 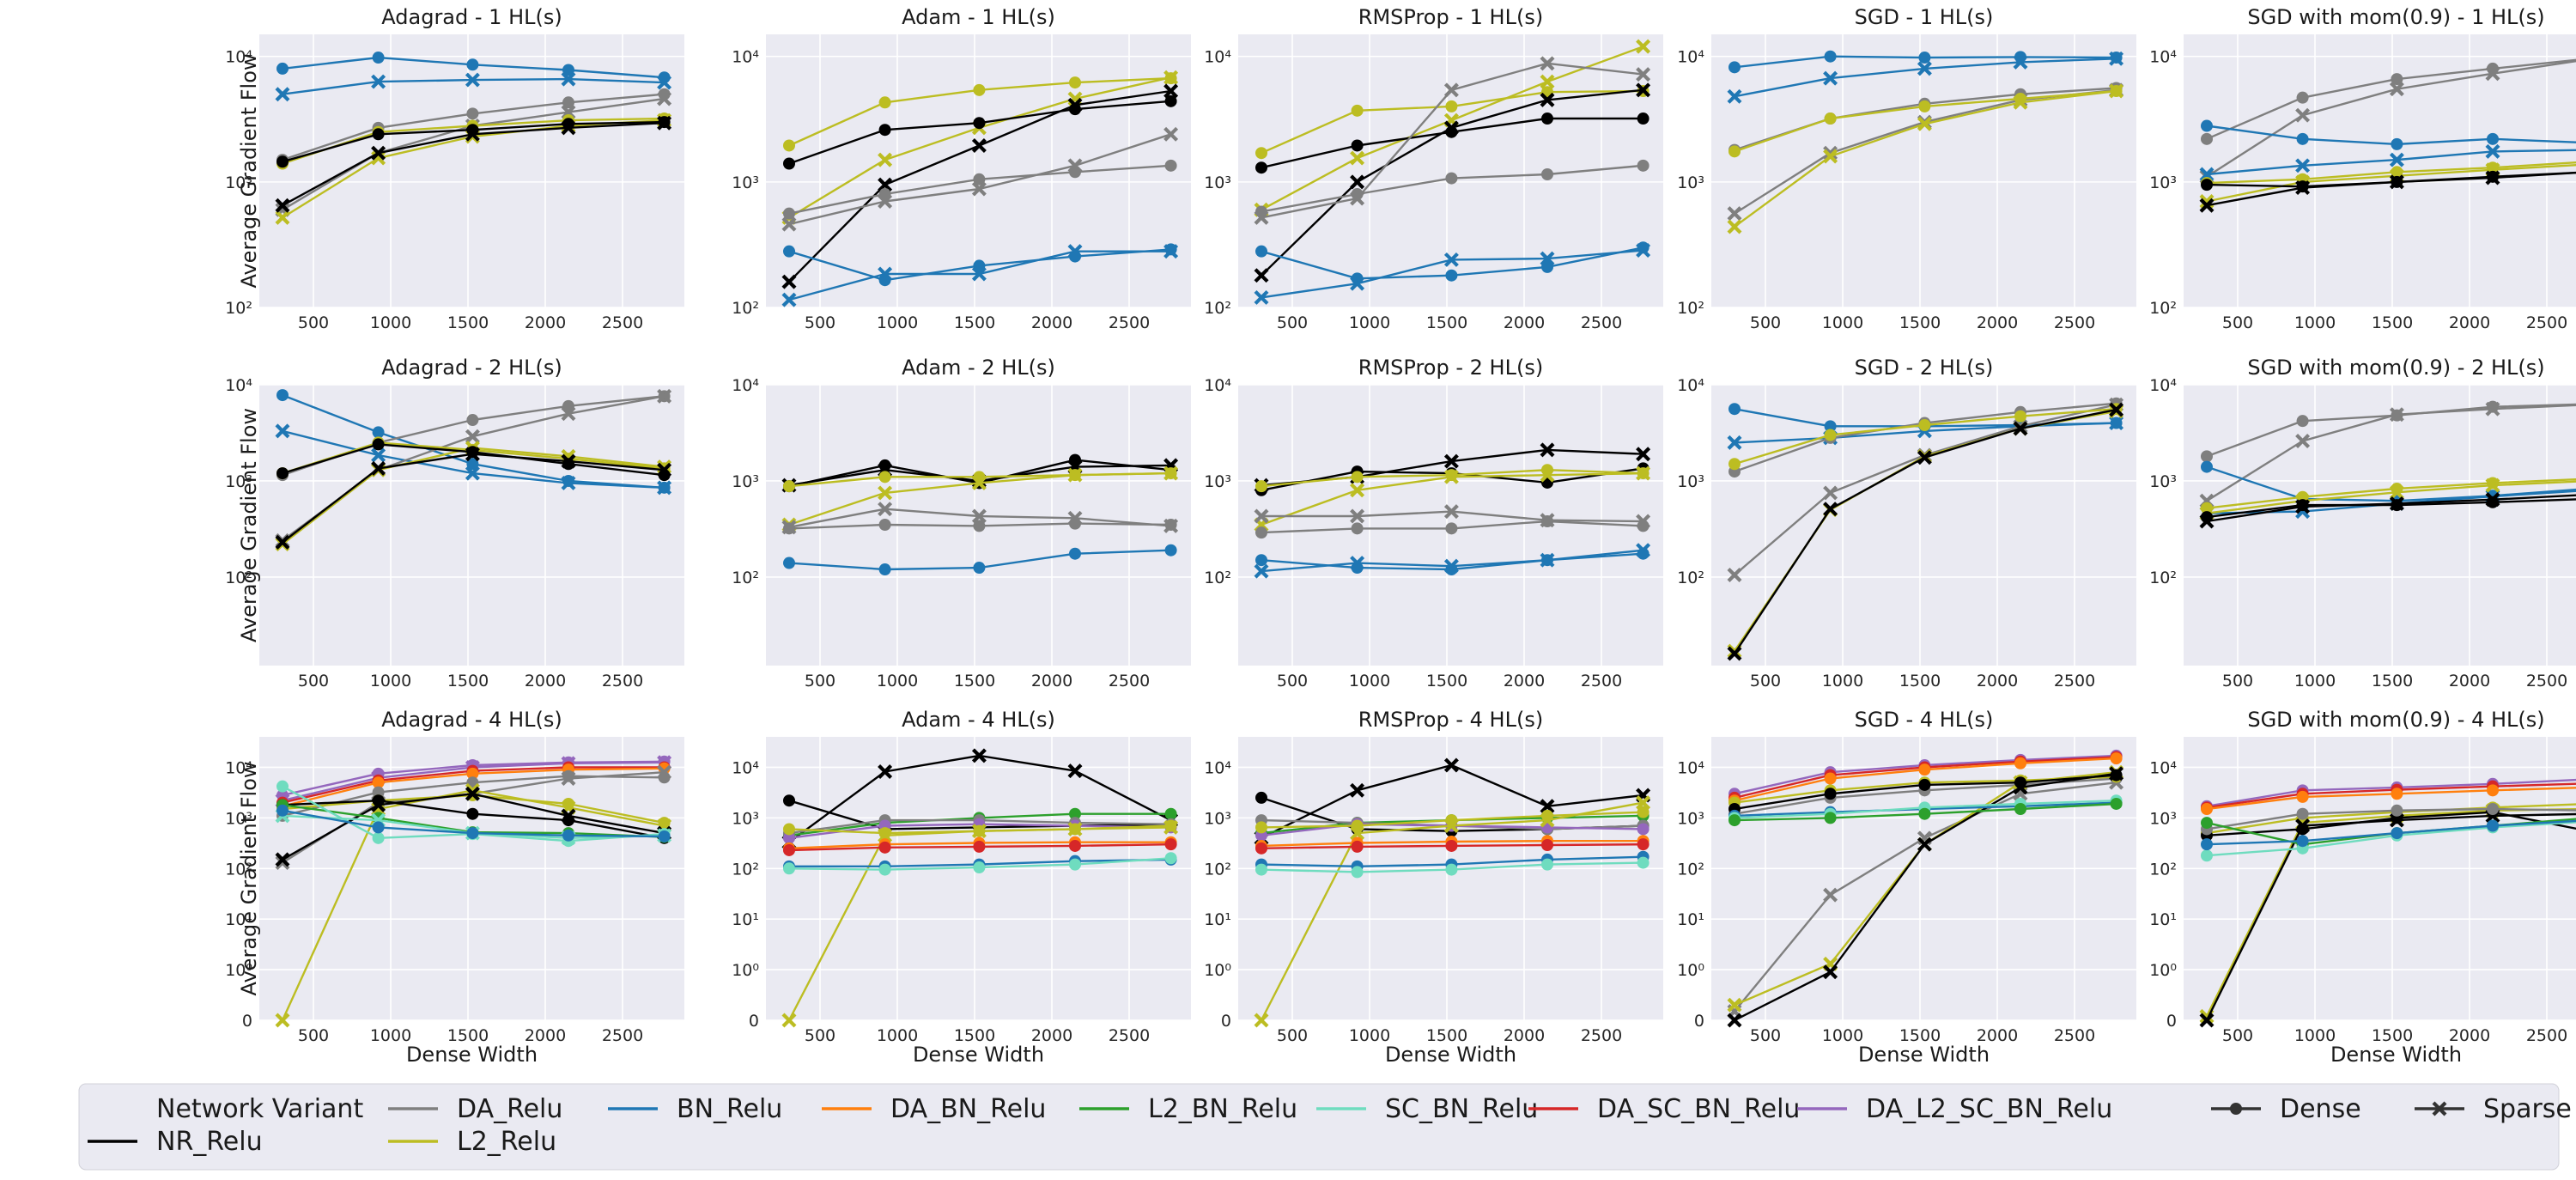 What do you see at coordinates (1923, 170) in the screenshot?
I see `plot-area` at bounding box center [1923, 170].